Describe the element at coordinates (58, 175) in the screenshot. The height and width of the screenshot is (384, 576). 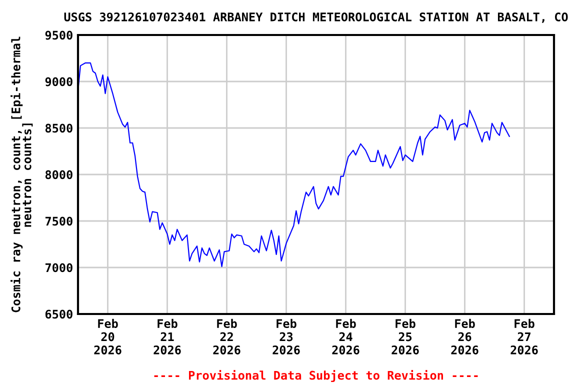
I see `y-tick-label: 8000` at that location.